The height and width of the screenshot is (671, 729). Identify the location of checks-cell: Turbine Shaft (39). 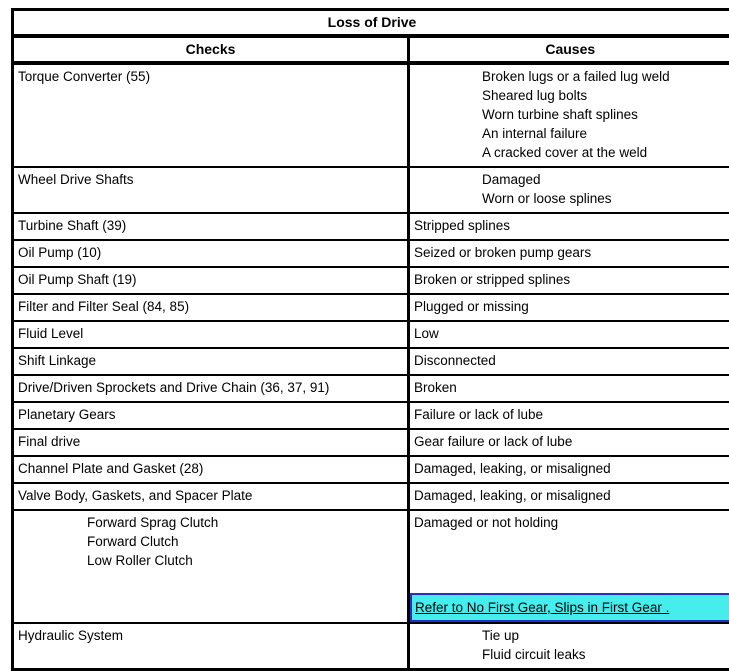
(211, 226).